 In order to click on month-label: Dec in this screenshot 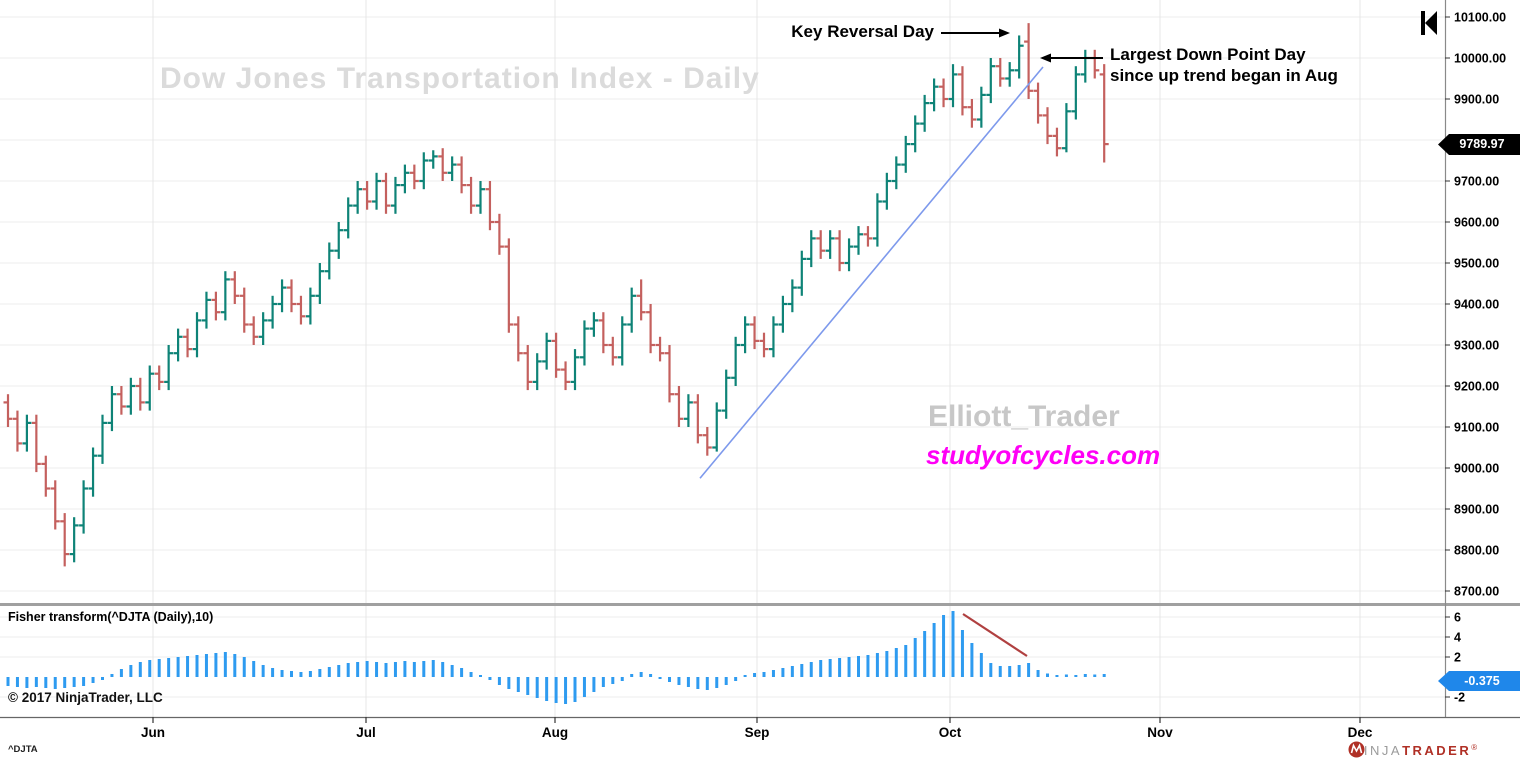, I will do `click(1360, 732)`.